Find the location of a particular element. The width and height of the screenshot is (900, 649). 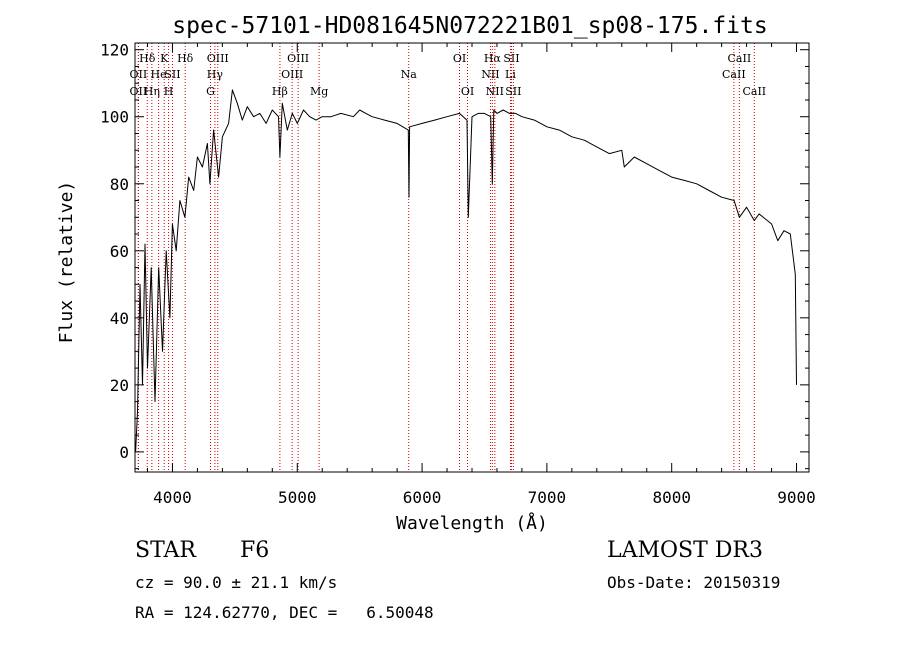

observation-date: Obs-Date: 20150319 is located at coordinates (694, 582).